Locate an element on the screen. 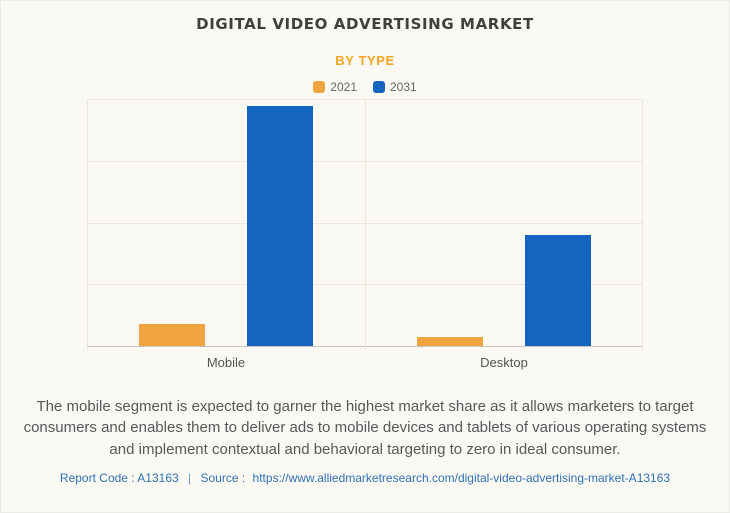 This screenshot has height=513, width=730. legend-label-2031: 2031 is located at coordinates (403, 87).